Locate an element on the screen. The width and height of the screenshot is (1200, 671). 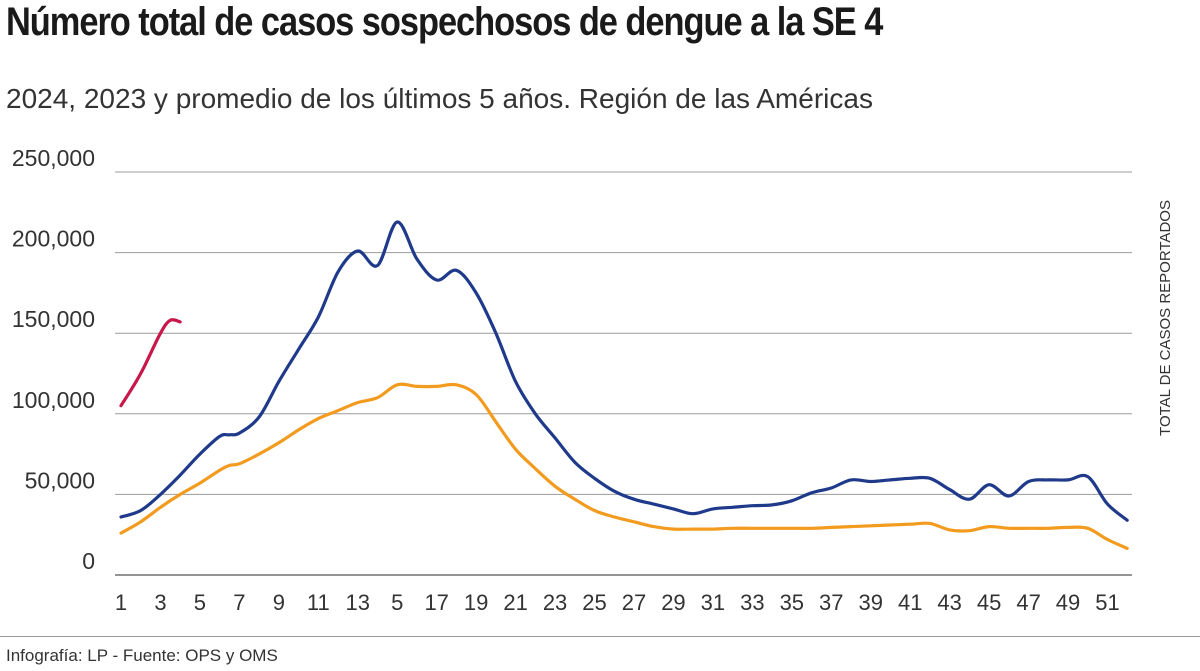
x-tick-label: 43 is located at coordinates (949, 602).